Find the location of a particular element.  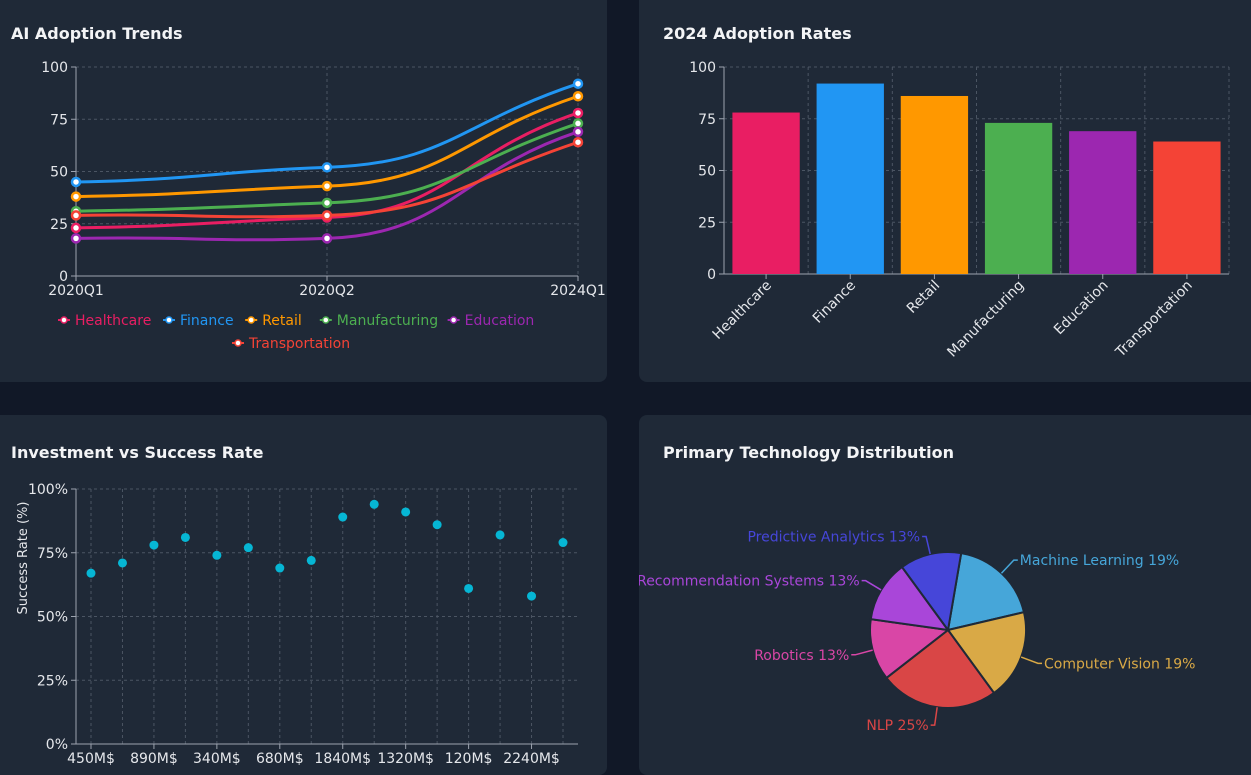

trends-title: AI Adoption Trends is located at coordinates (97, 33).